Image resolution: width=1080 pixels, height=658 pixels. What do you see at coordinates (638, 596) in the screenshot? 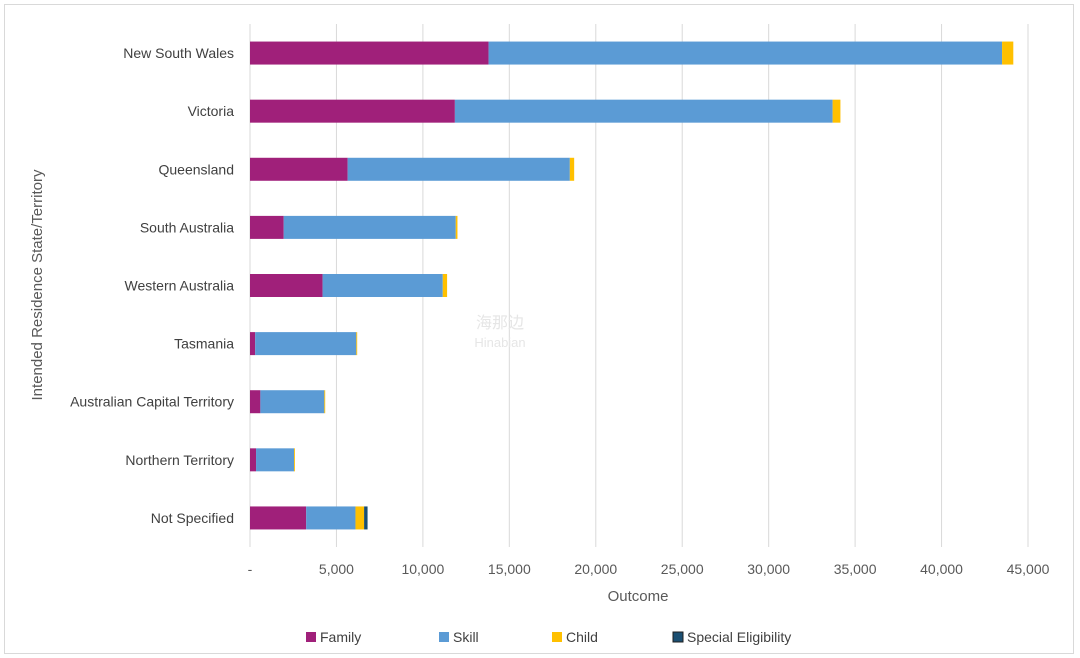
I see `x-axis-title: Outcome` at bounding box center [638, 596].